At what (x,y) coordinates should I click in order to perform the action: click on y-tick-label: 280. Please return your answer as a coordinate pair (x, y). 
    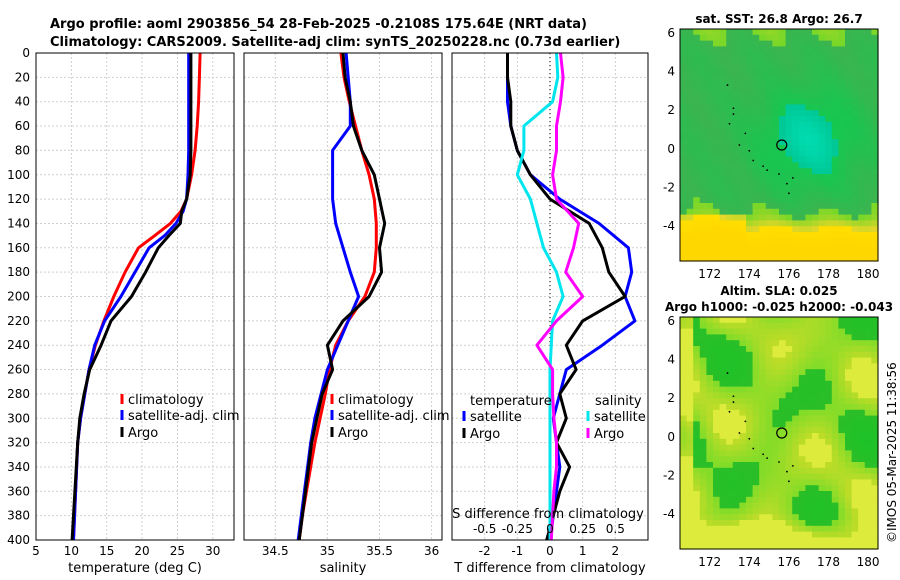
    Looking at the image, I should click on (18, 394).